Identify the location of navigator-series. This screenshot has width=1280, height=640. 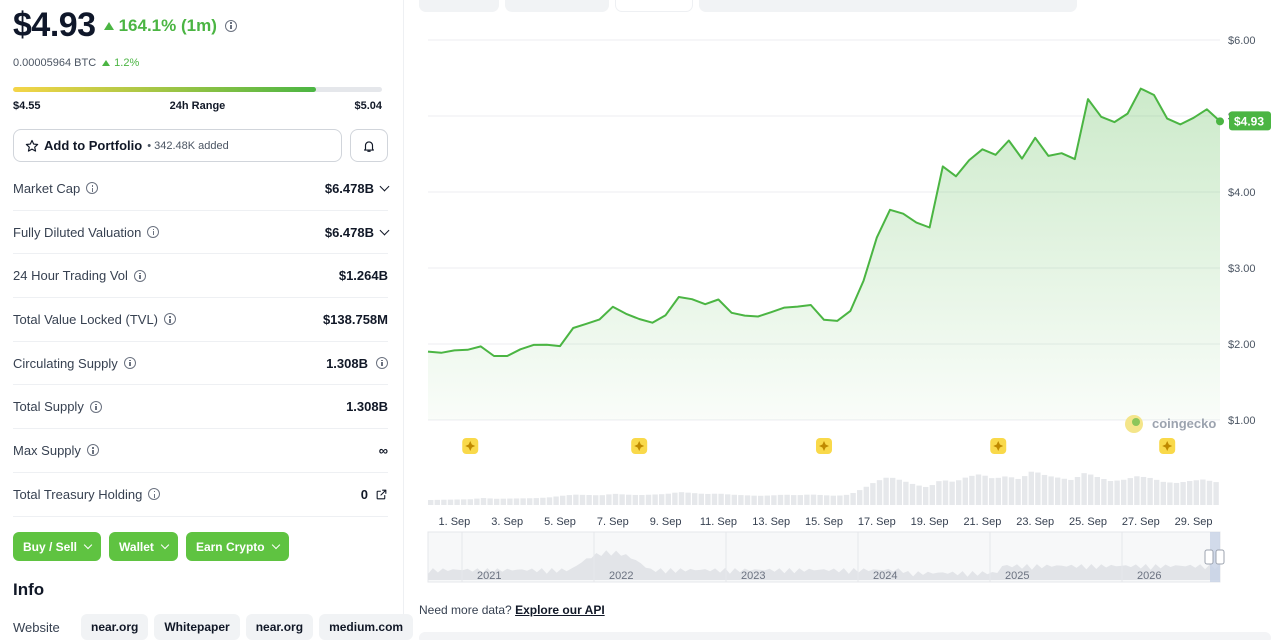
(824, 565).